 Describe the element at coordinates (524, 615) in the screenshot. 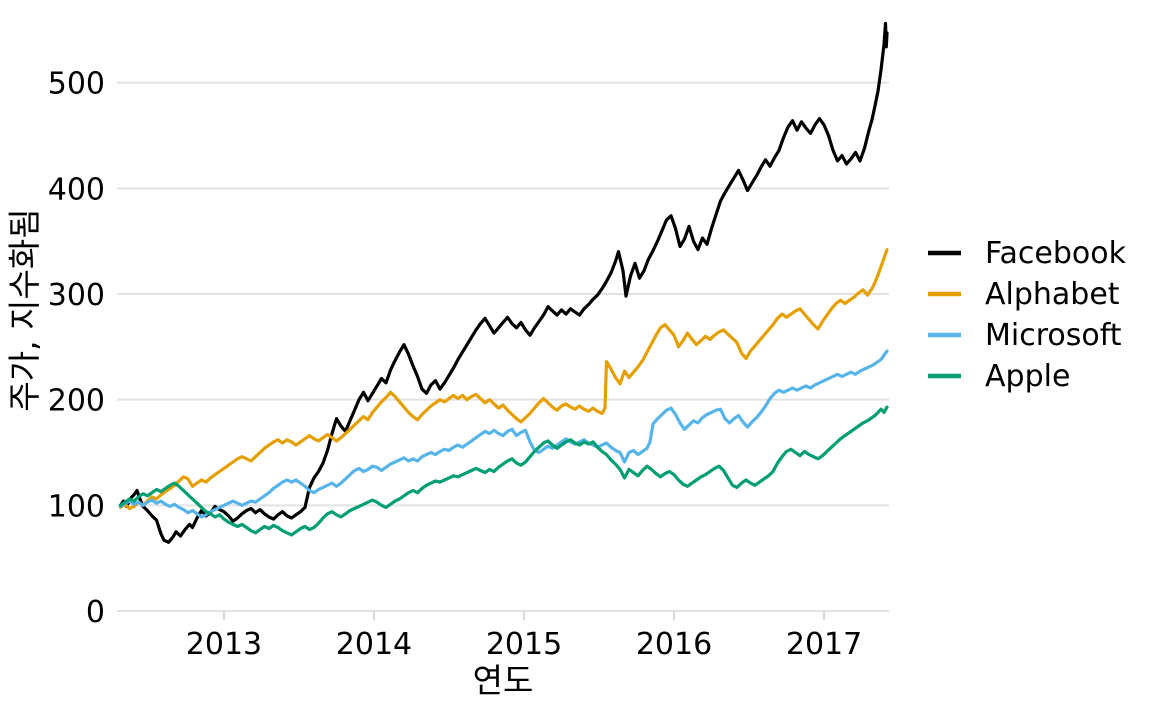

I see `x-axis-ticks` at that location.